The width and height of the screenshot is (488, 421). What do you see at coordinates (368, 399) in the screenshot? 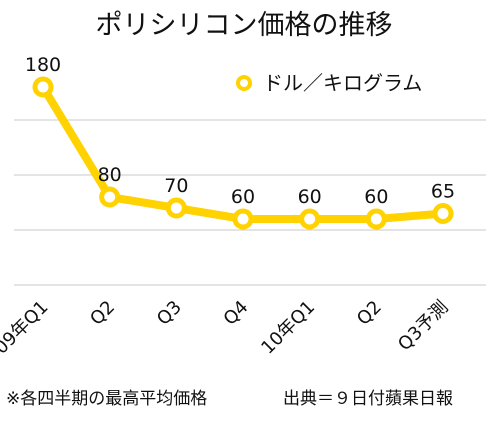
I see `footnote-source: 出典＝９日付蘋果日報` at bounding box center [368, 399].